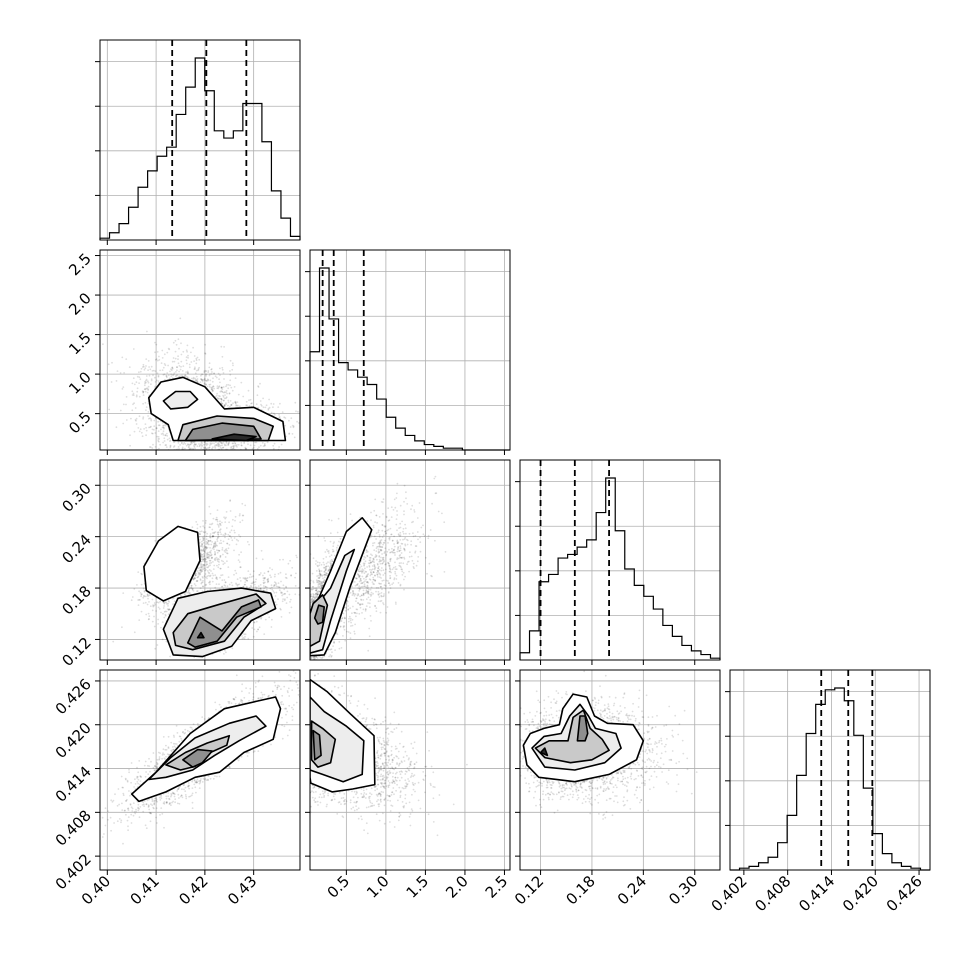 This screenshot has width=970, height=970. Describe the element at coordinates (180, 400) in the screenshot. I see `contour-level` at that location.